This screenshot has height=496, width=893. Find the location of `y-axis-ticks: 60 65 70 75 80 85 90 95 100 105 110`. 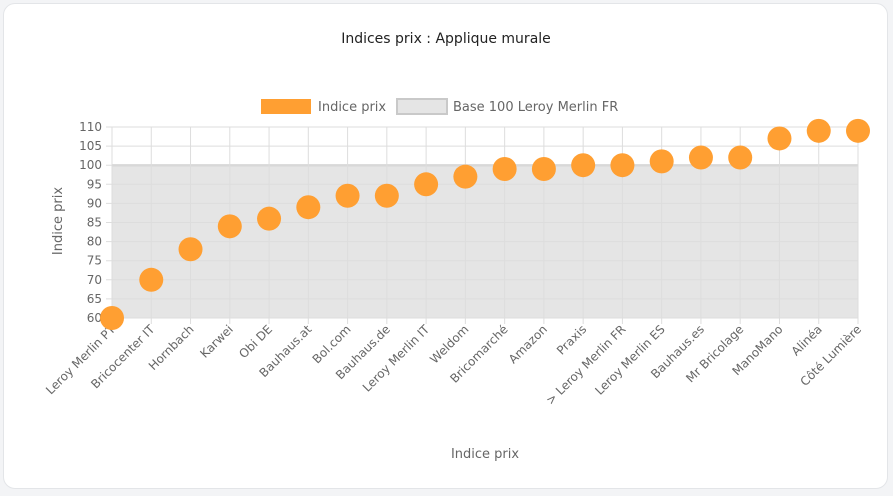

y-axis-ticks: 60 65 70 75 80 85 90 95 100 105 110 is located at coordinates (90, 222).